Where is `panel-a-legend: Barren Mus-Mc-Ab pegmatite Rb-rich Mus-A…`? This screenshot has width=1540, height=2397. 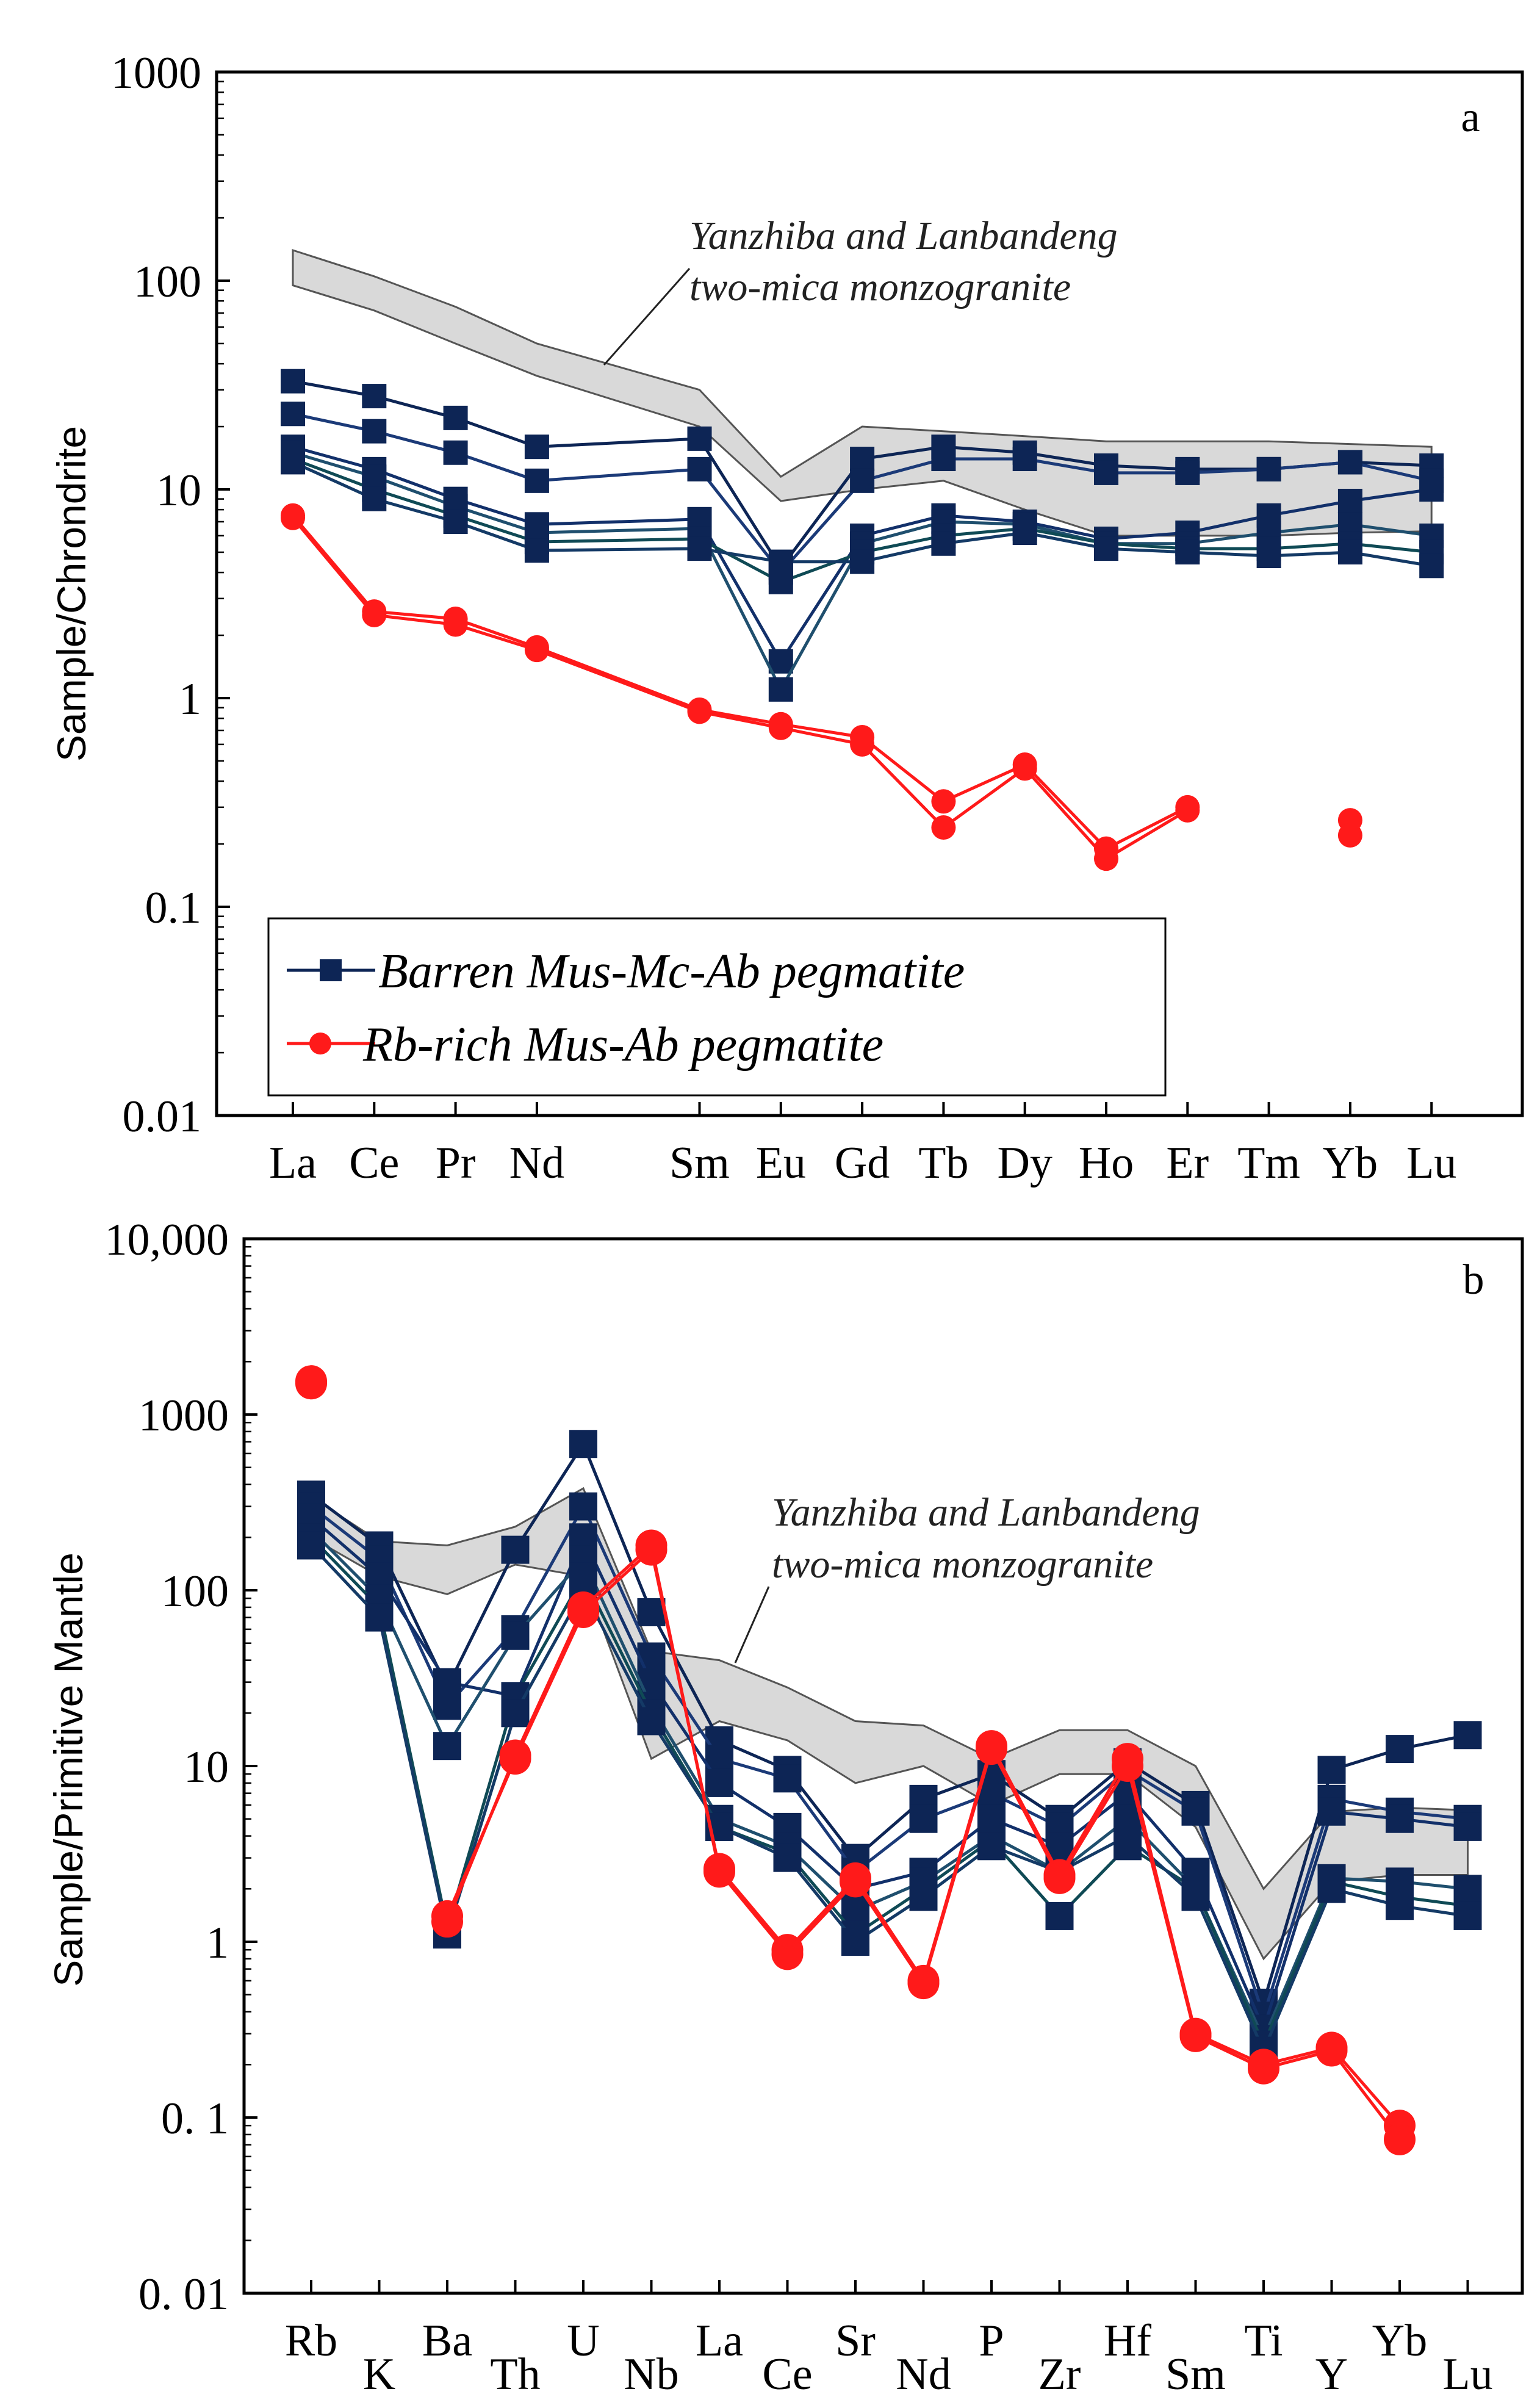
panel-a-legend: Barren Mus-Mc-Ab pegmatite Rb-rich Mus-A… is located at coordinates (717, 1007).